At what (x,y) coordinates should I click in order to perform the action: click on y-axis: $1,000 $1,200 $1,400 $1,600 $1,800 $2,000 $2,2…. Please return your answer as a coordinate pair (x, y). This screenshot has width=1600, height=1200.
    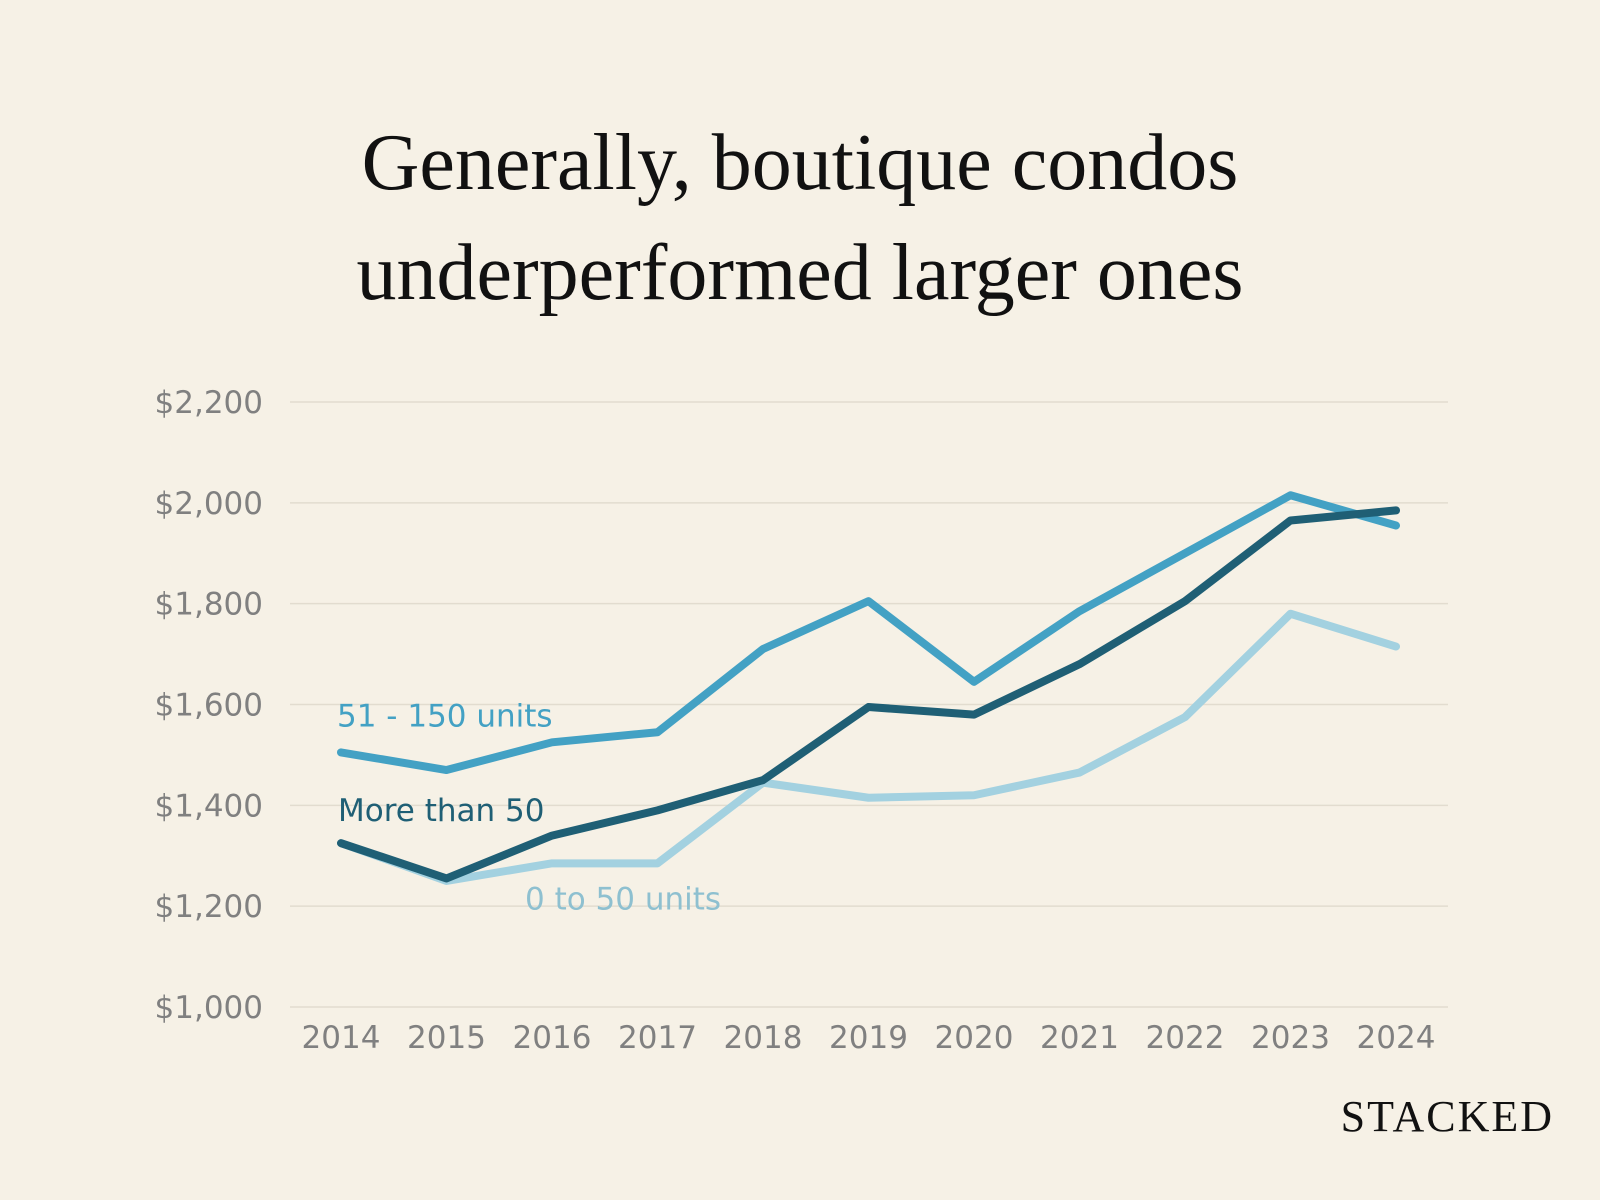
    Looking at the image, I should click on (209, 705).